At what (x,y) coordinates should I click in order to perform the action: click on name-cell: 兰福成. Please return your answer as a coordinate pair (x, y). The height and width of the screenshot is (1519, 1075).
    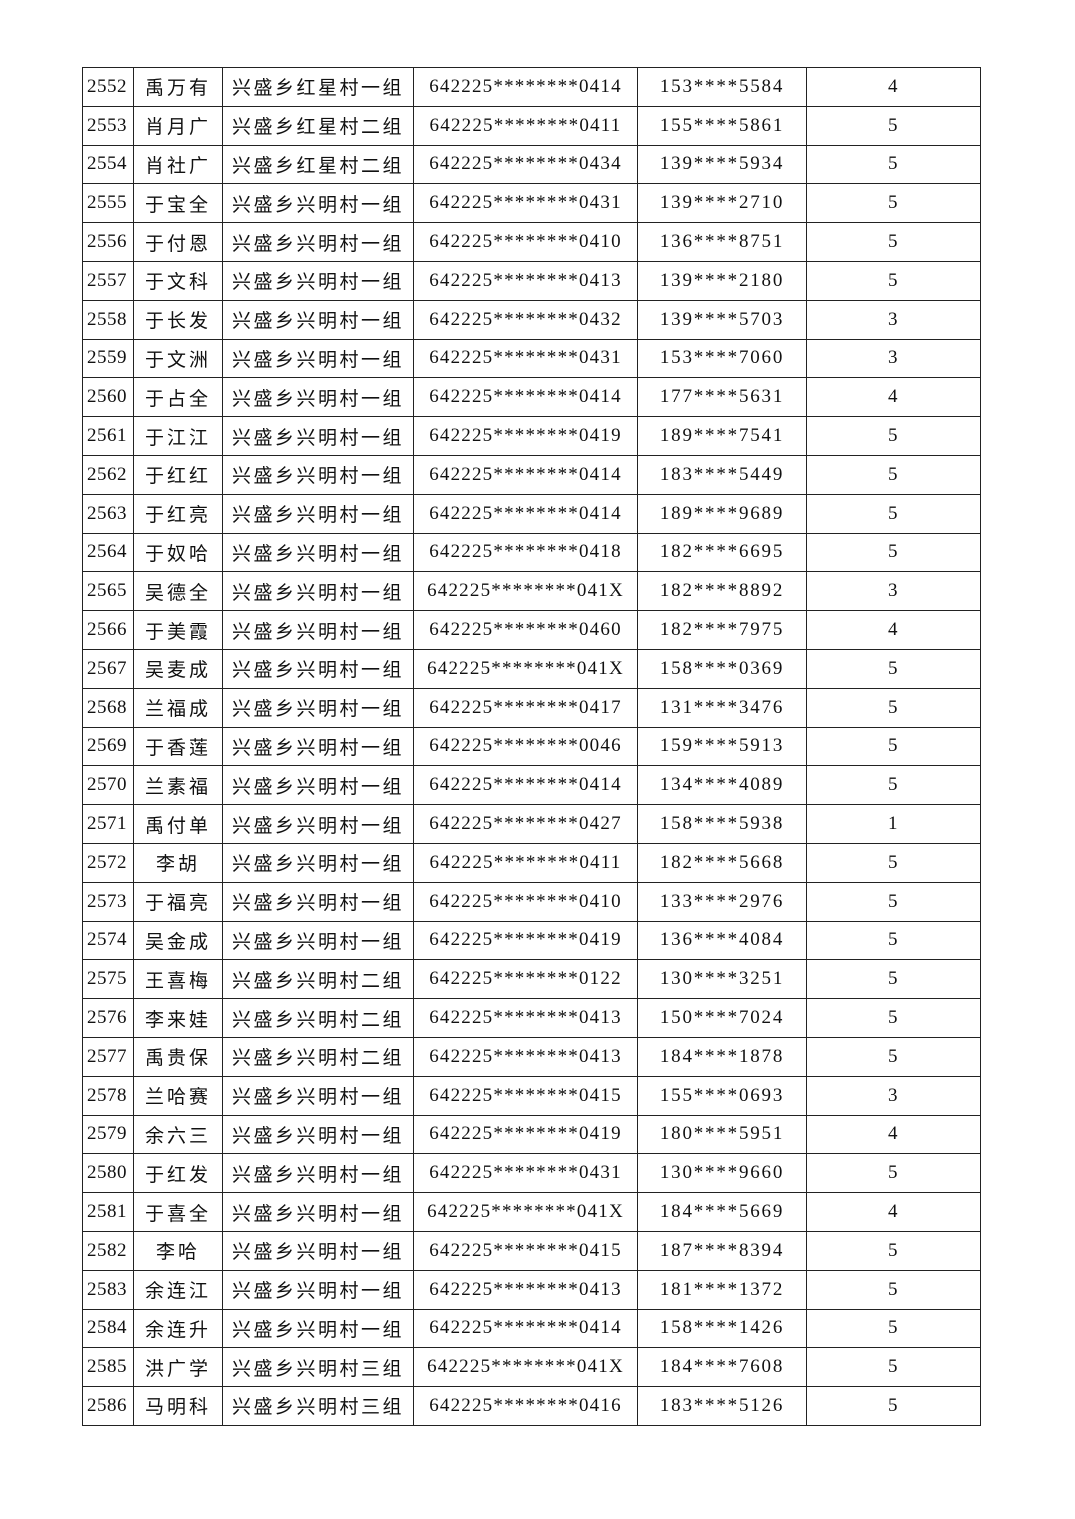
    Looking at the image, I should click on (178, 707).